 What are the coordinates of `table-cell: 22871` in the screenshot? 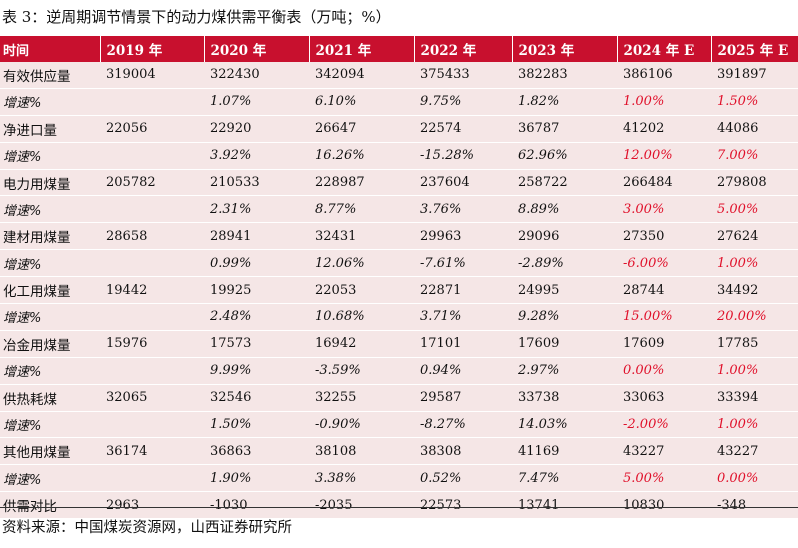 It's located at (463, 290).